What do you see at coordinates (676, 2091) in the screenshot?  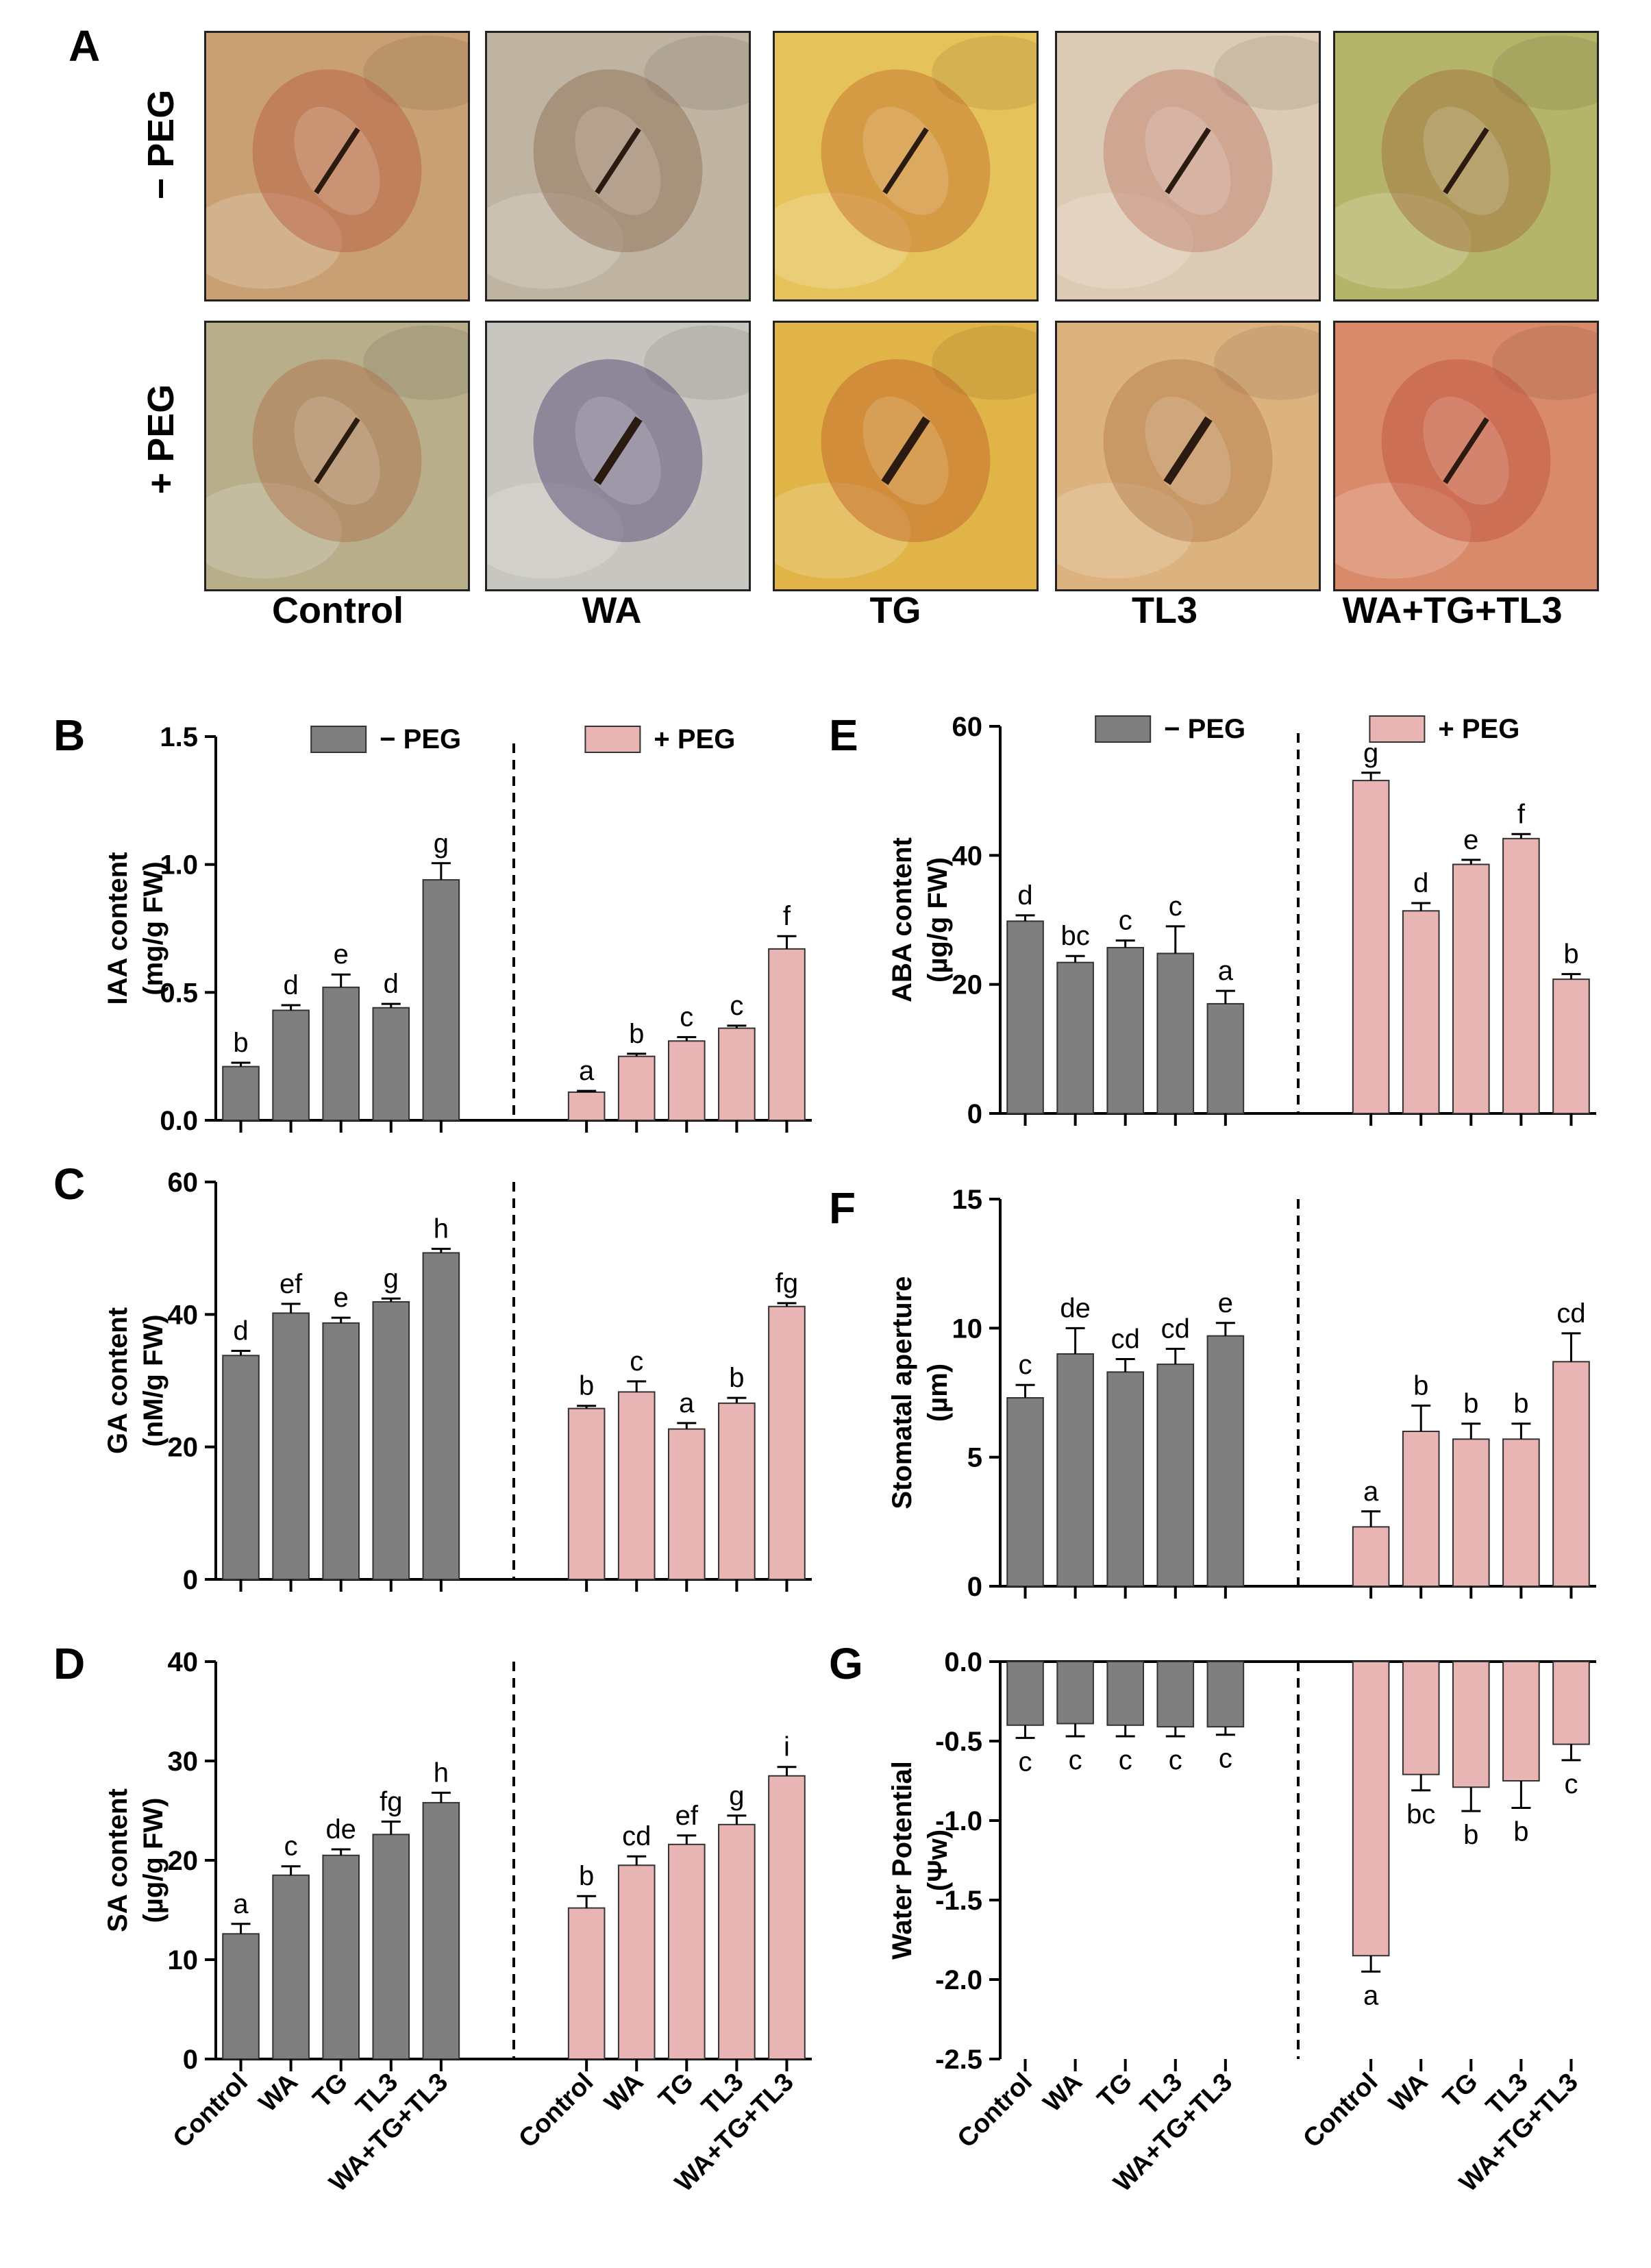 I see `x-label-d-1-2: TG` at bounding box center [676, 2091].